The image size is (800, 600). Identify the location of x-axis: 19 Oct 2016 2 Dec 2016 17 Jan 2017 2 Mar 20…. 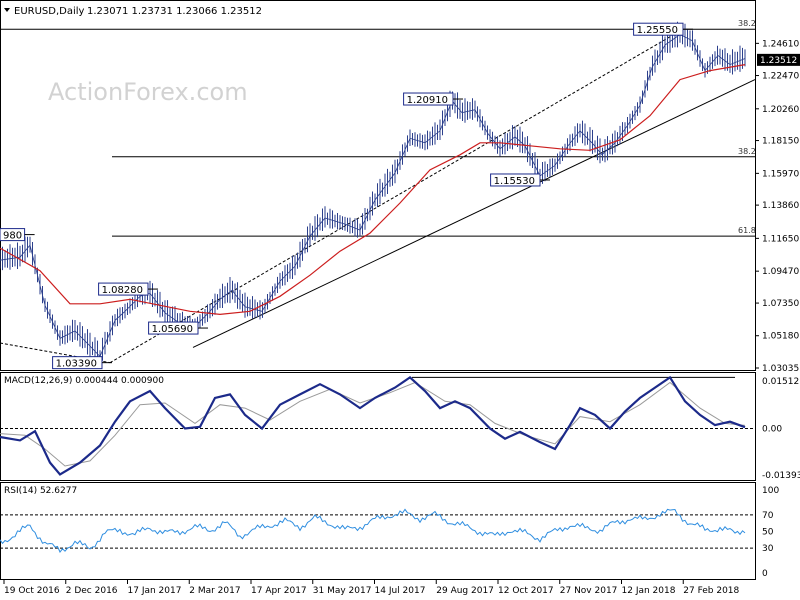
(371, 588).